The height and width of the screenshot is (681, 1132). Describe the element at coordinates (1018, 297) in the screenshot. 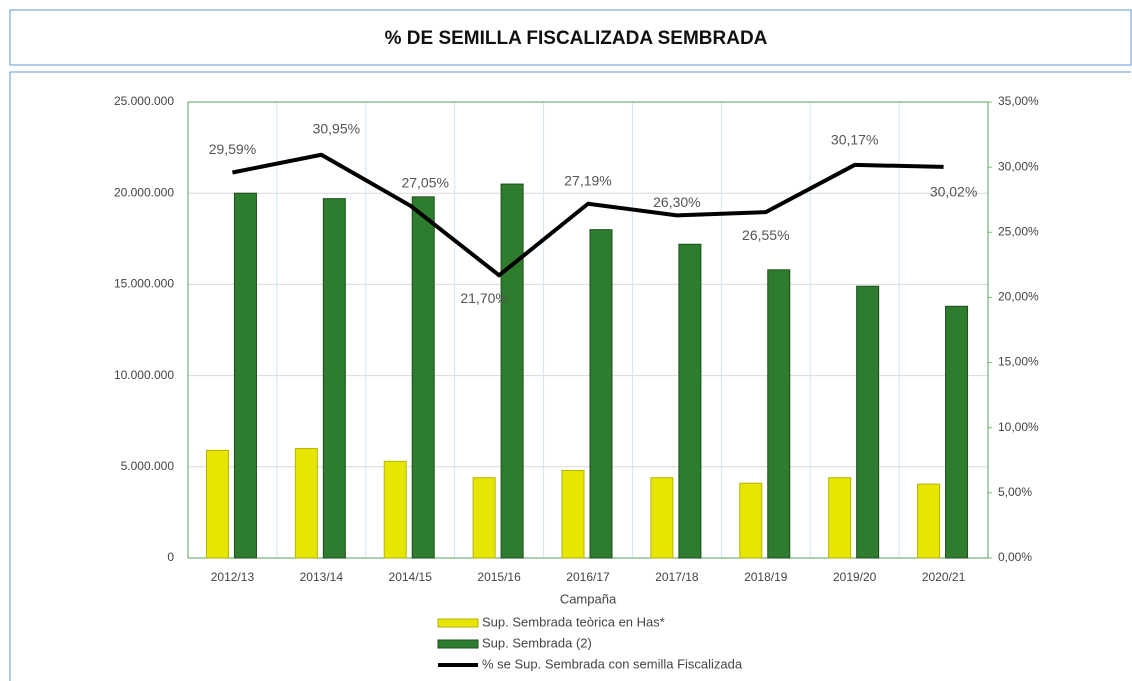

I see `y2-tick-label: 20,00%` at that location.